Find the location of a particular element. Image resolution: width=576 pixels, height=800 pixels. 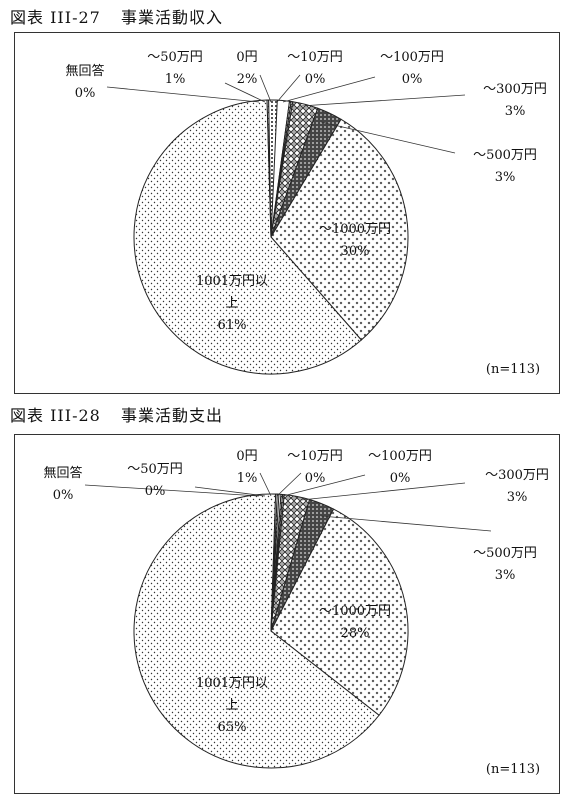

slice-value-label: 30% is located at coordinates (355, 251).